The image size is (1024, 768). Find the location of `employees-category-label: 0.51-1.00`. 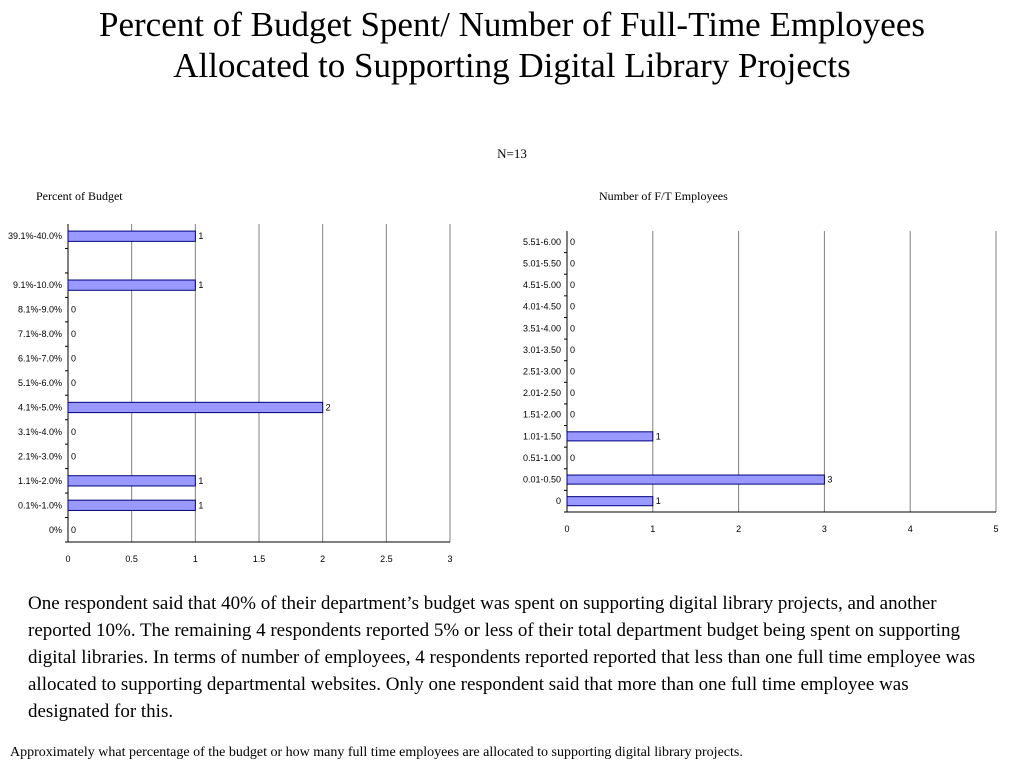

employees-category-label: 0.51-1.00 is located at coordinates (542, 458).